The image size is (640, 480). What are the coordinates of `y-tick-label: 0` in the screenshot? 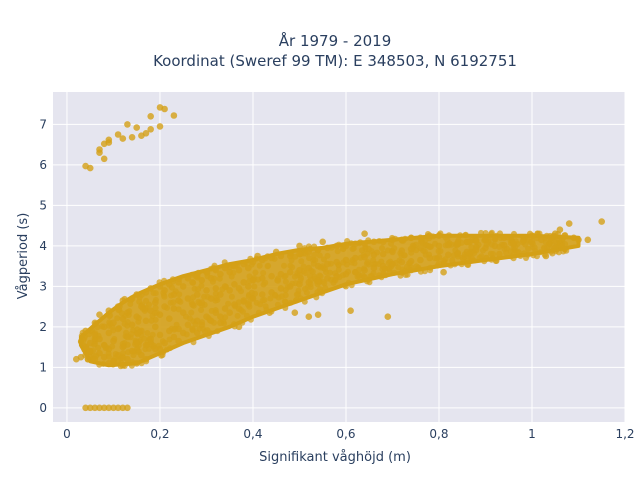 It's located at (43, 408).